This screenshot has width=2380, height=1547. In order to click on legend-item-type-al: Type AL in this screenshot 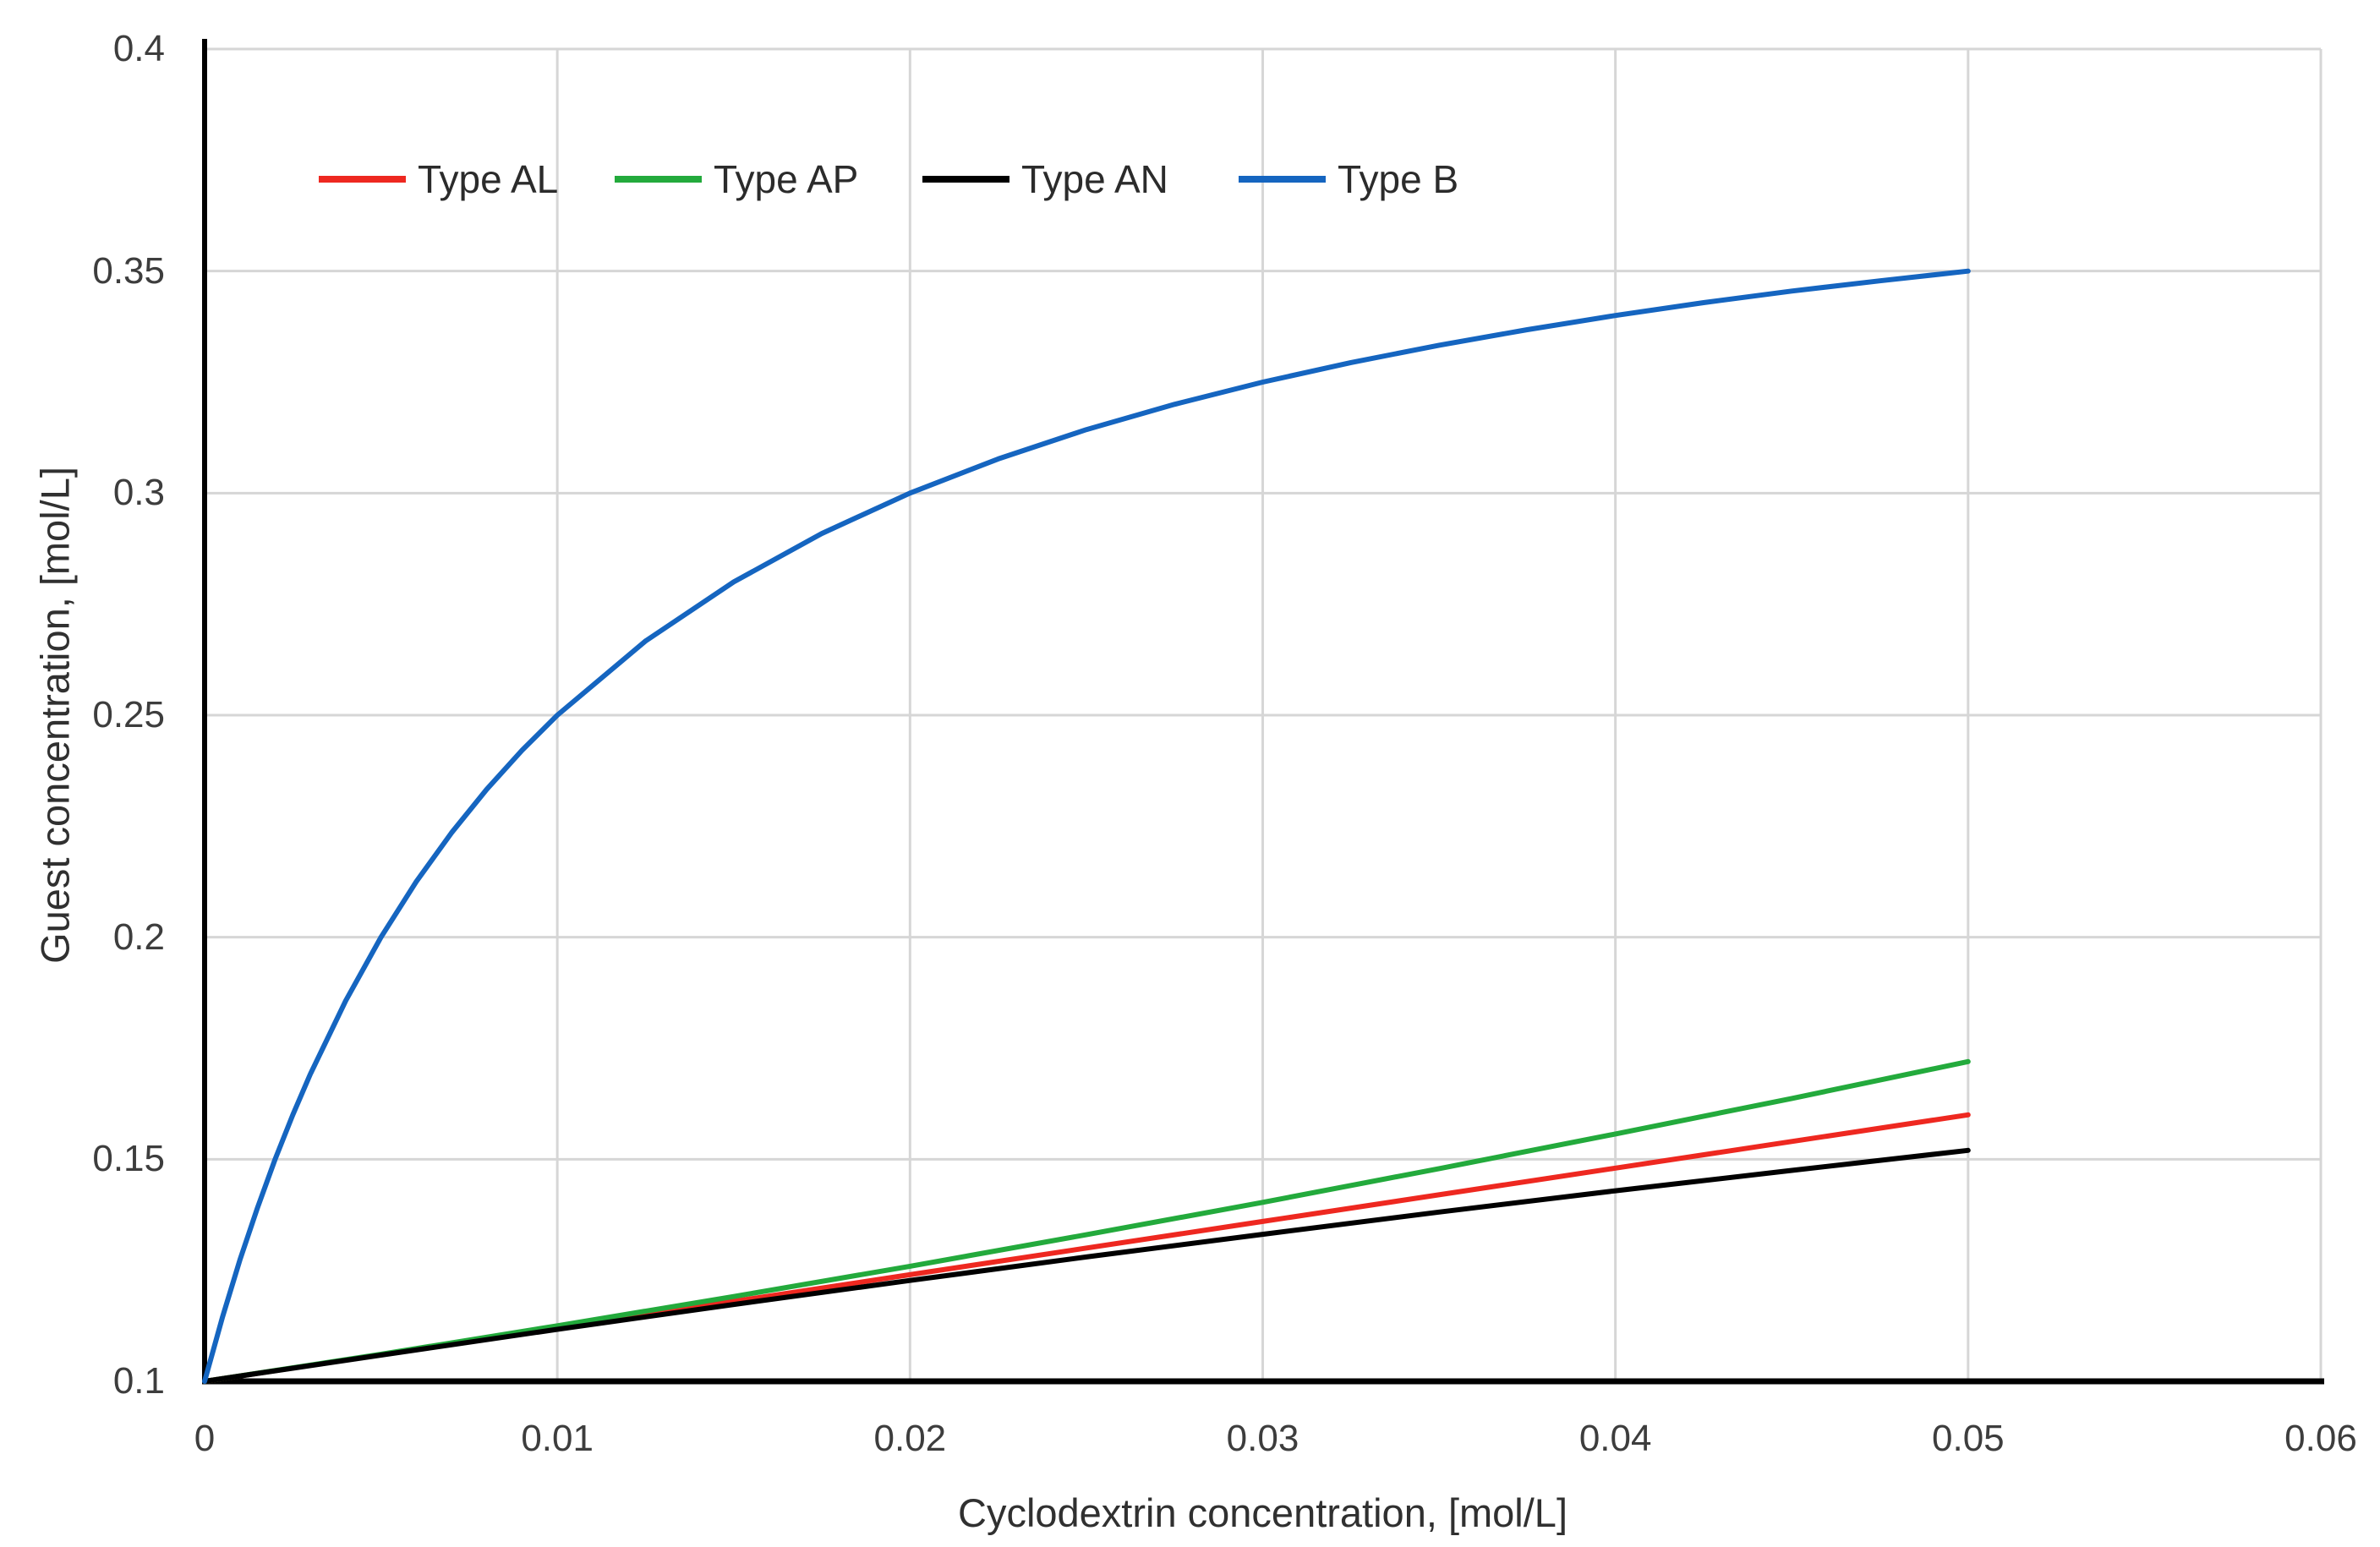, I will do `click(439, 179)`.